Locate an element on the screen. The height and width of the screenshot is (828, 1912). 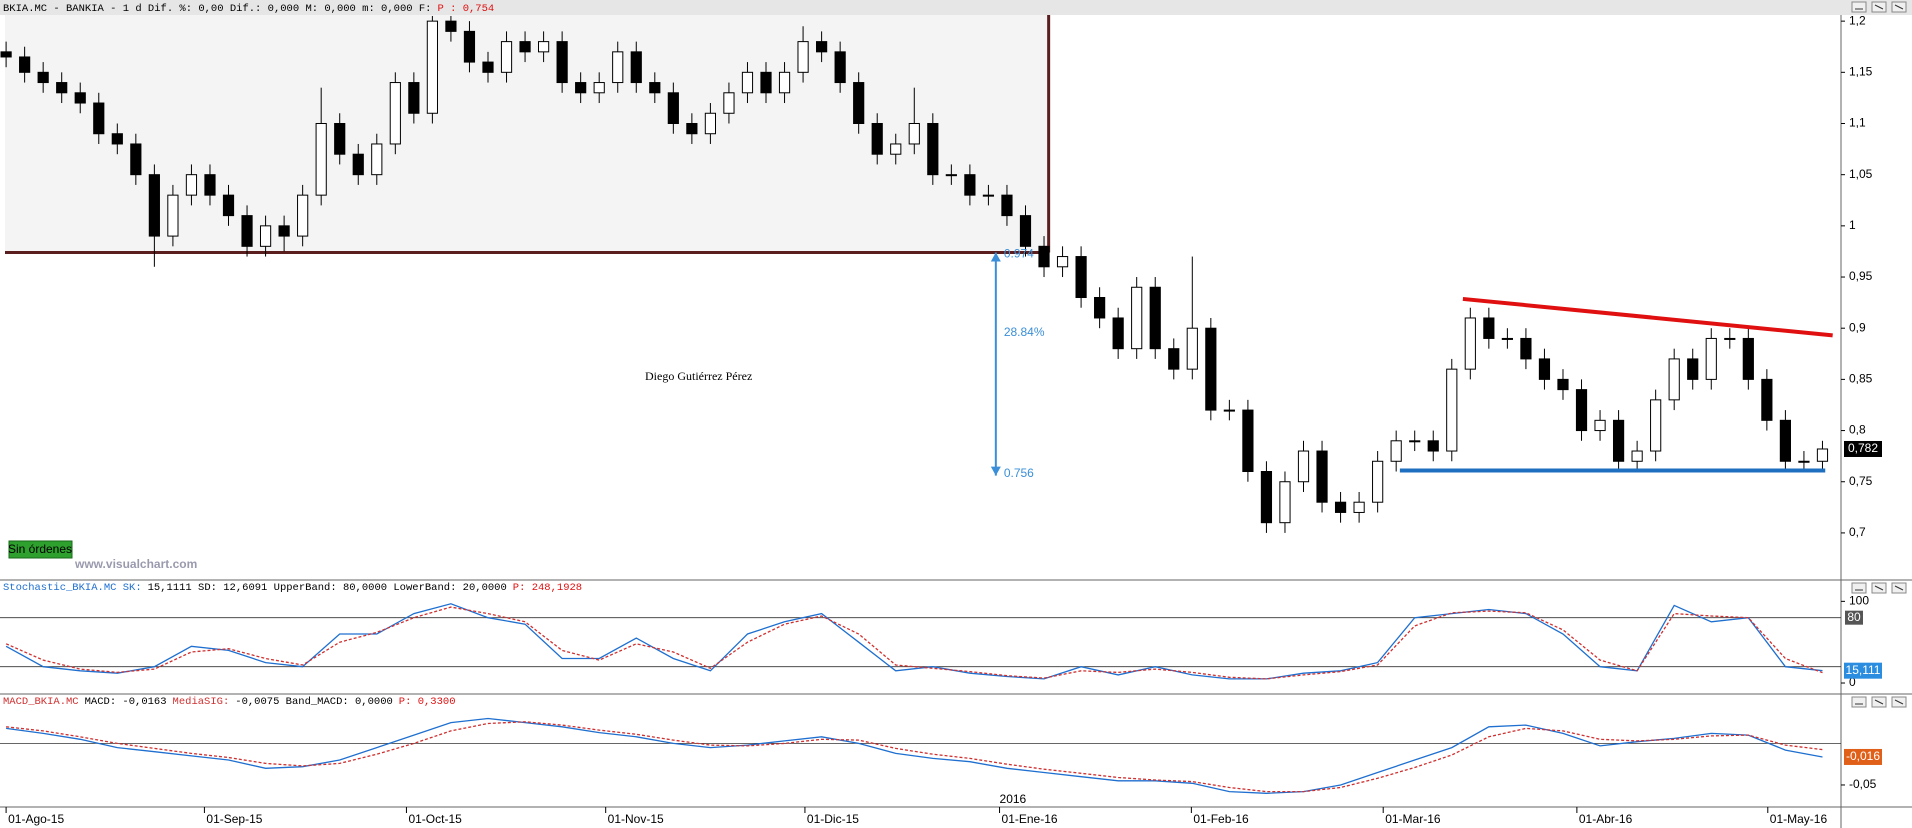
y-tick-label: 1,05 is located at coordinates (1861, 174).